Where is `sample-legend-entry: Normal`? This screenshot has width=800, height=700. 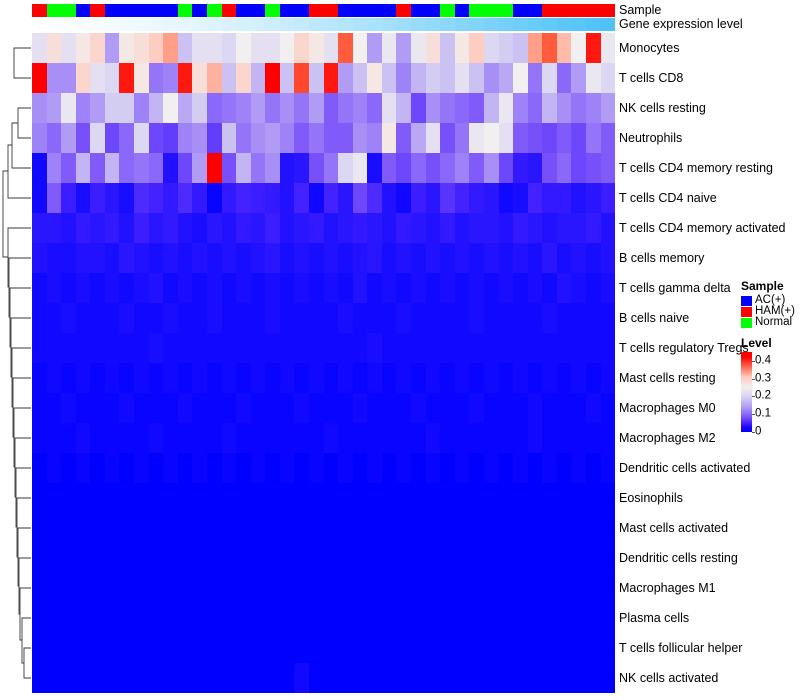
sample-legend-entry: Normal is located at coordinates (770, 322).